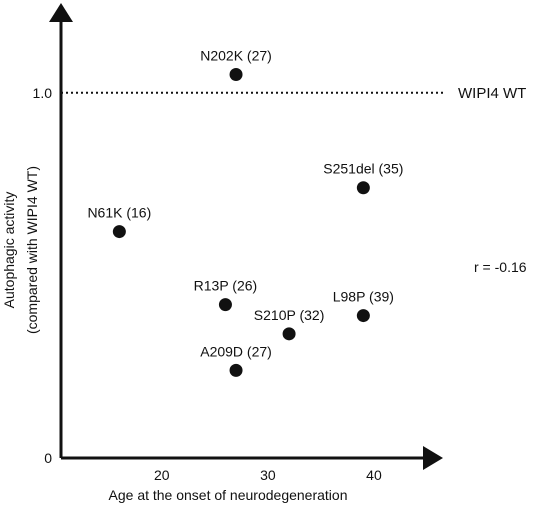 The image size is (533, 509). What do you see at coordinates (374, 475) in the screenshot?
I see `x-tick-label: 40` at bounding box center [374, 475].